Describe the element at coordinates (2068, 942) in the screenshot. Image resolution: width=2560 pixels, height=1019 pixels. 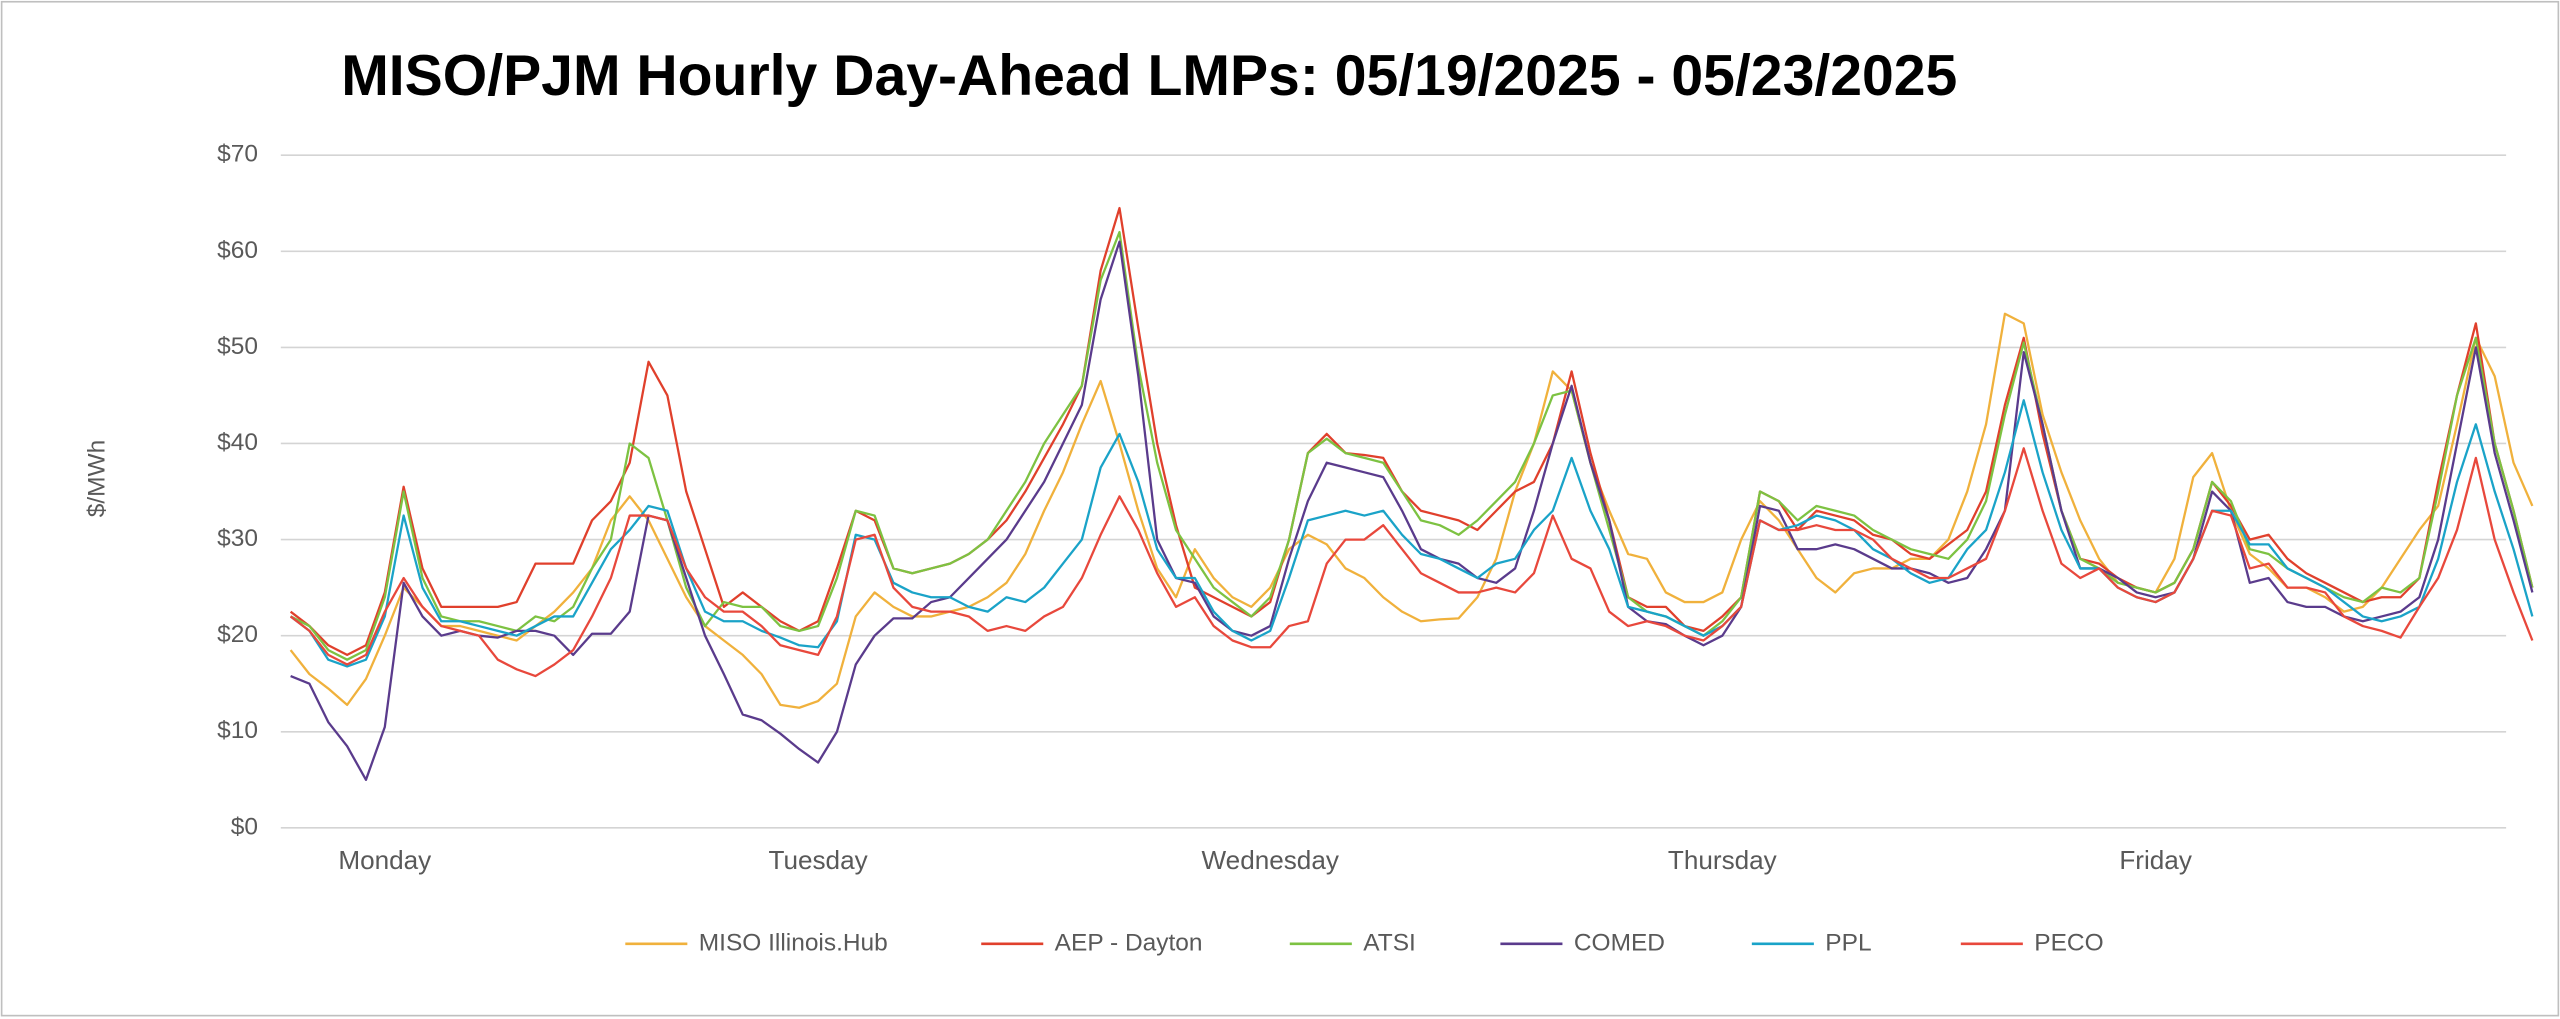
I see `legend-label: PECO` at that location.